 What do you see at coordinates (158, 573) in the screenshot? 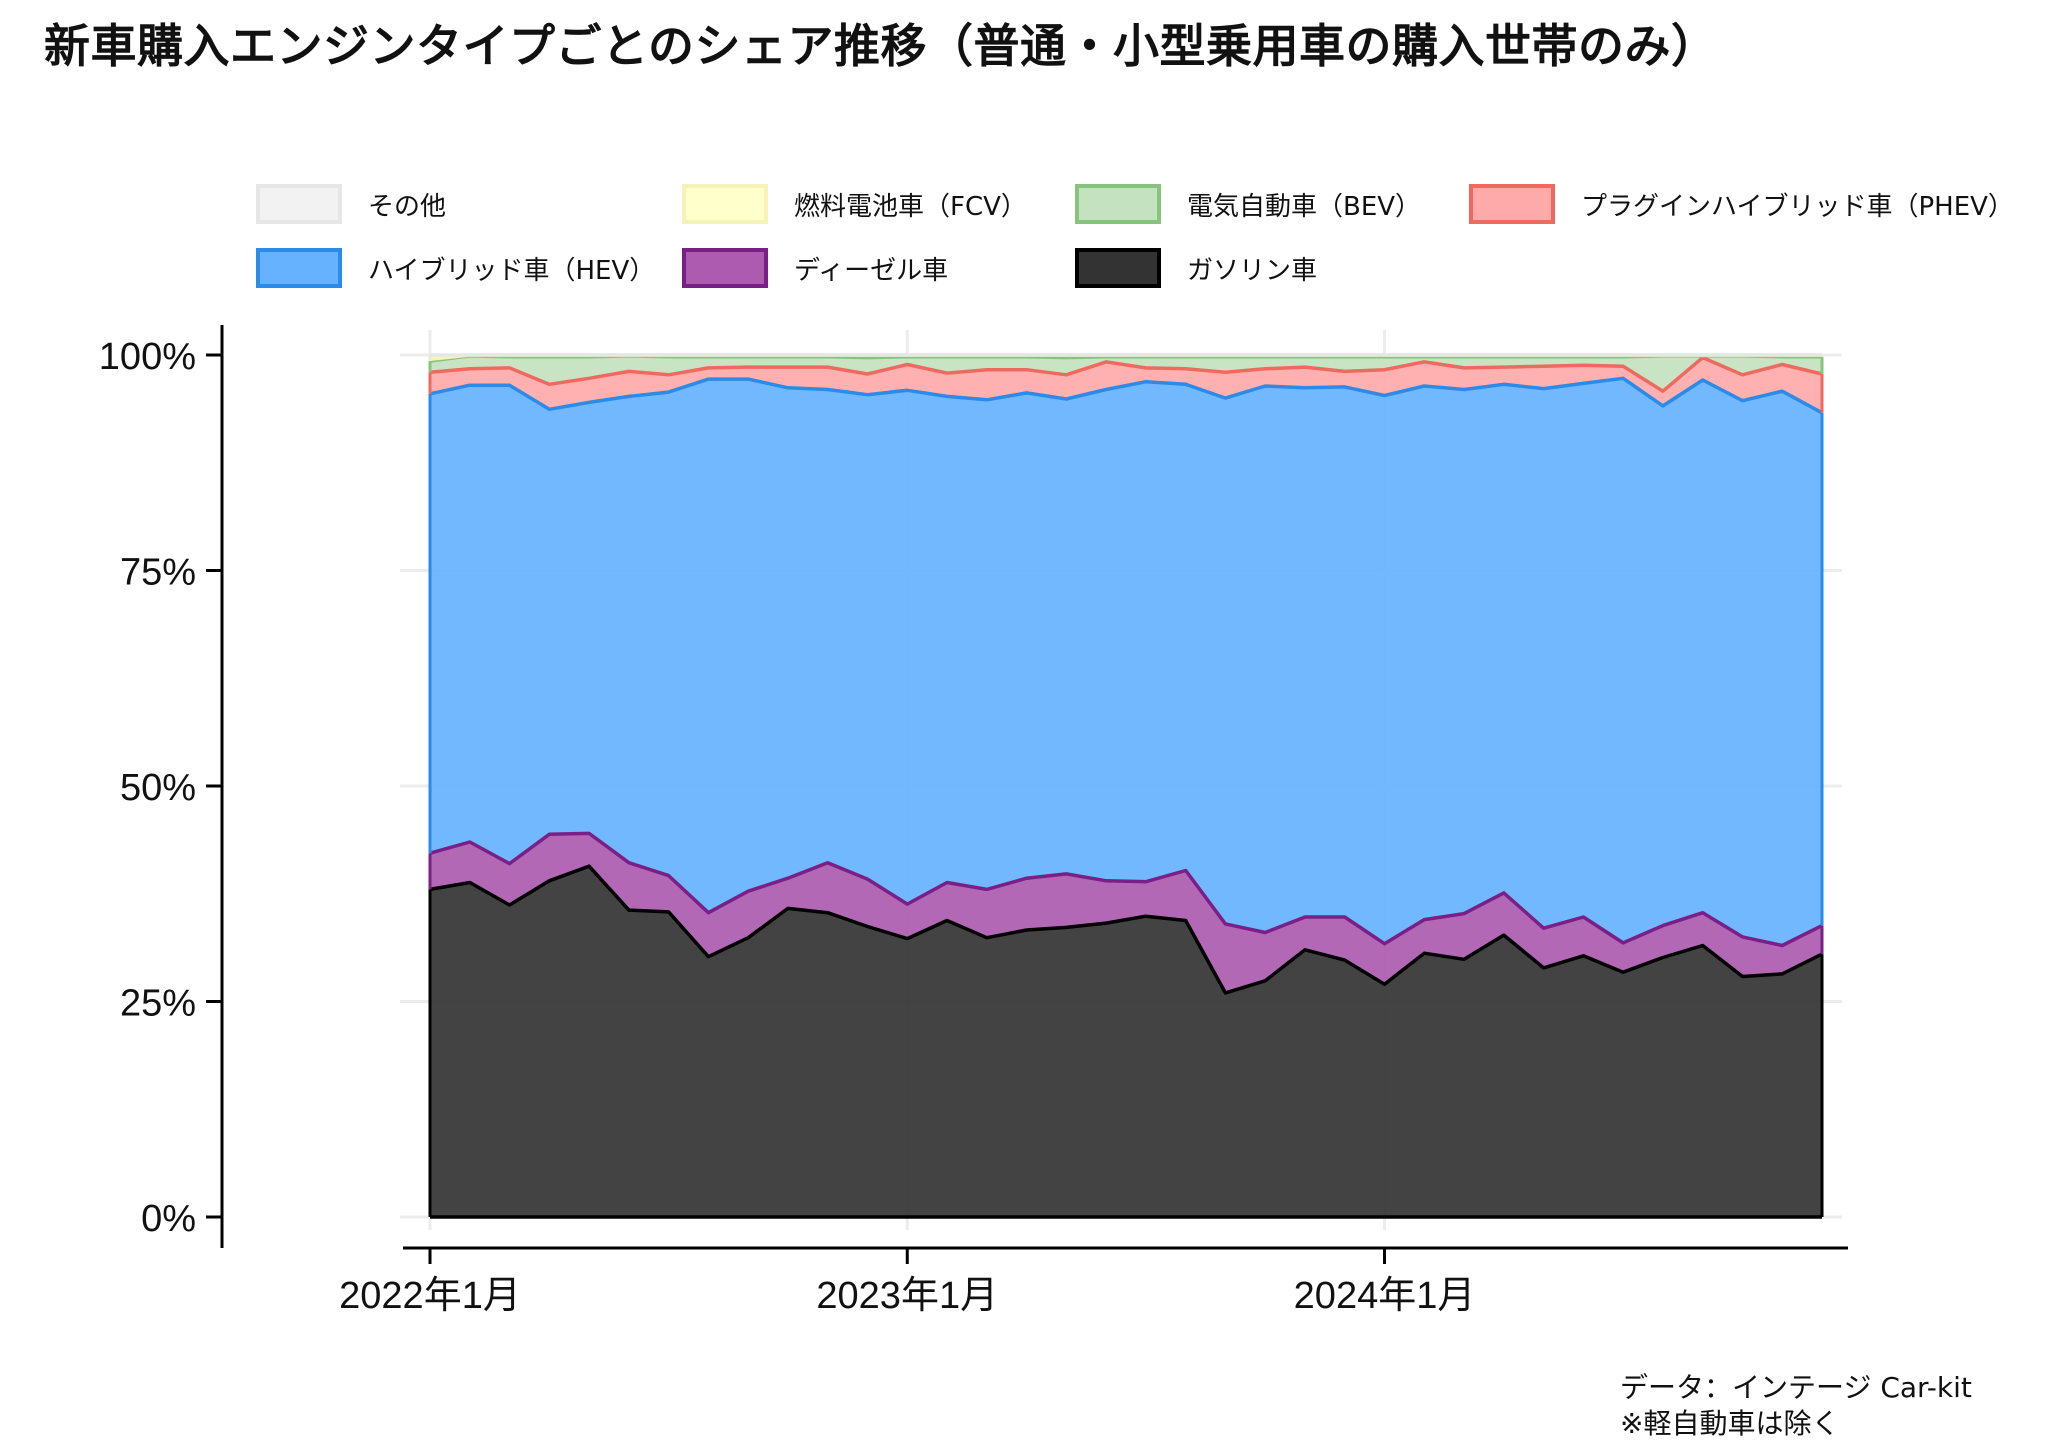
I see `y-tick-label: 75%` at bounding box center [158, 573].